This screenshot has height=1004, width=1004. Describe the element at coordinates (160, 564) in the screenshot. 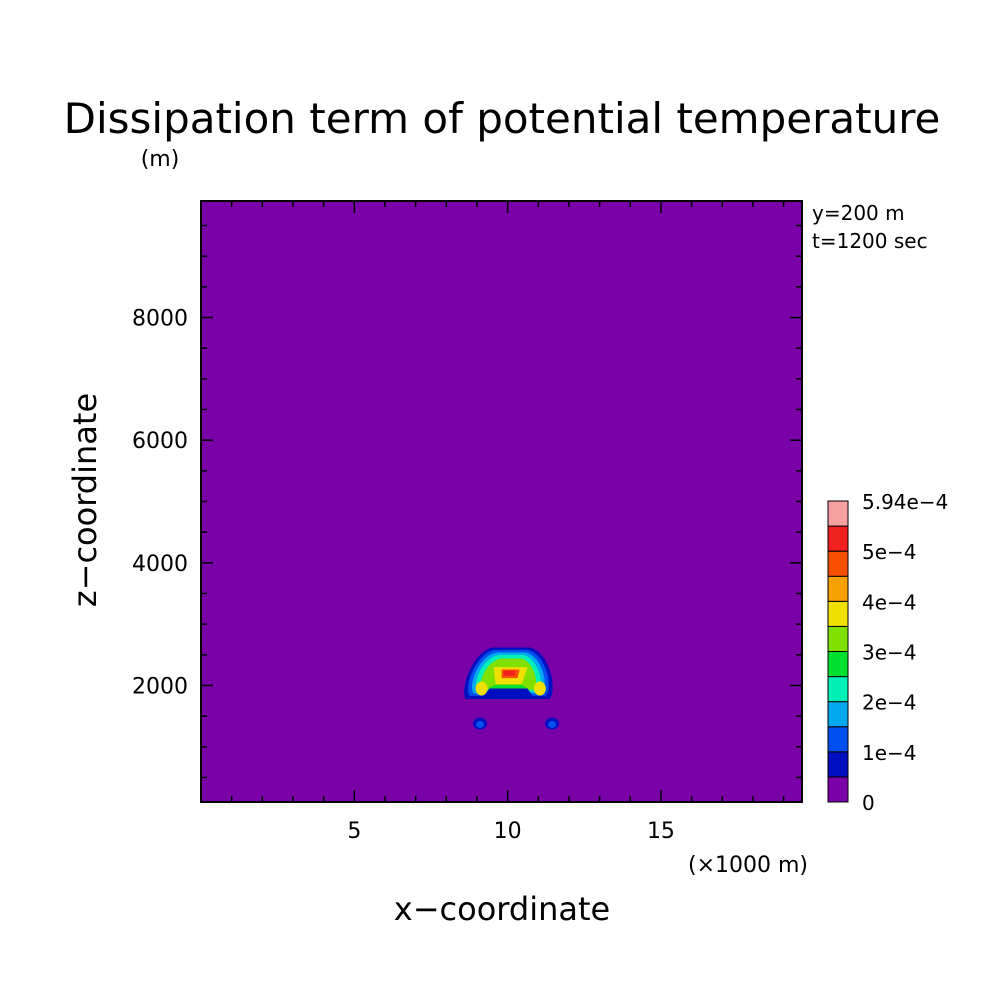

I see `y-tick-label: 4000` at that location.